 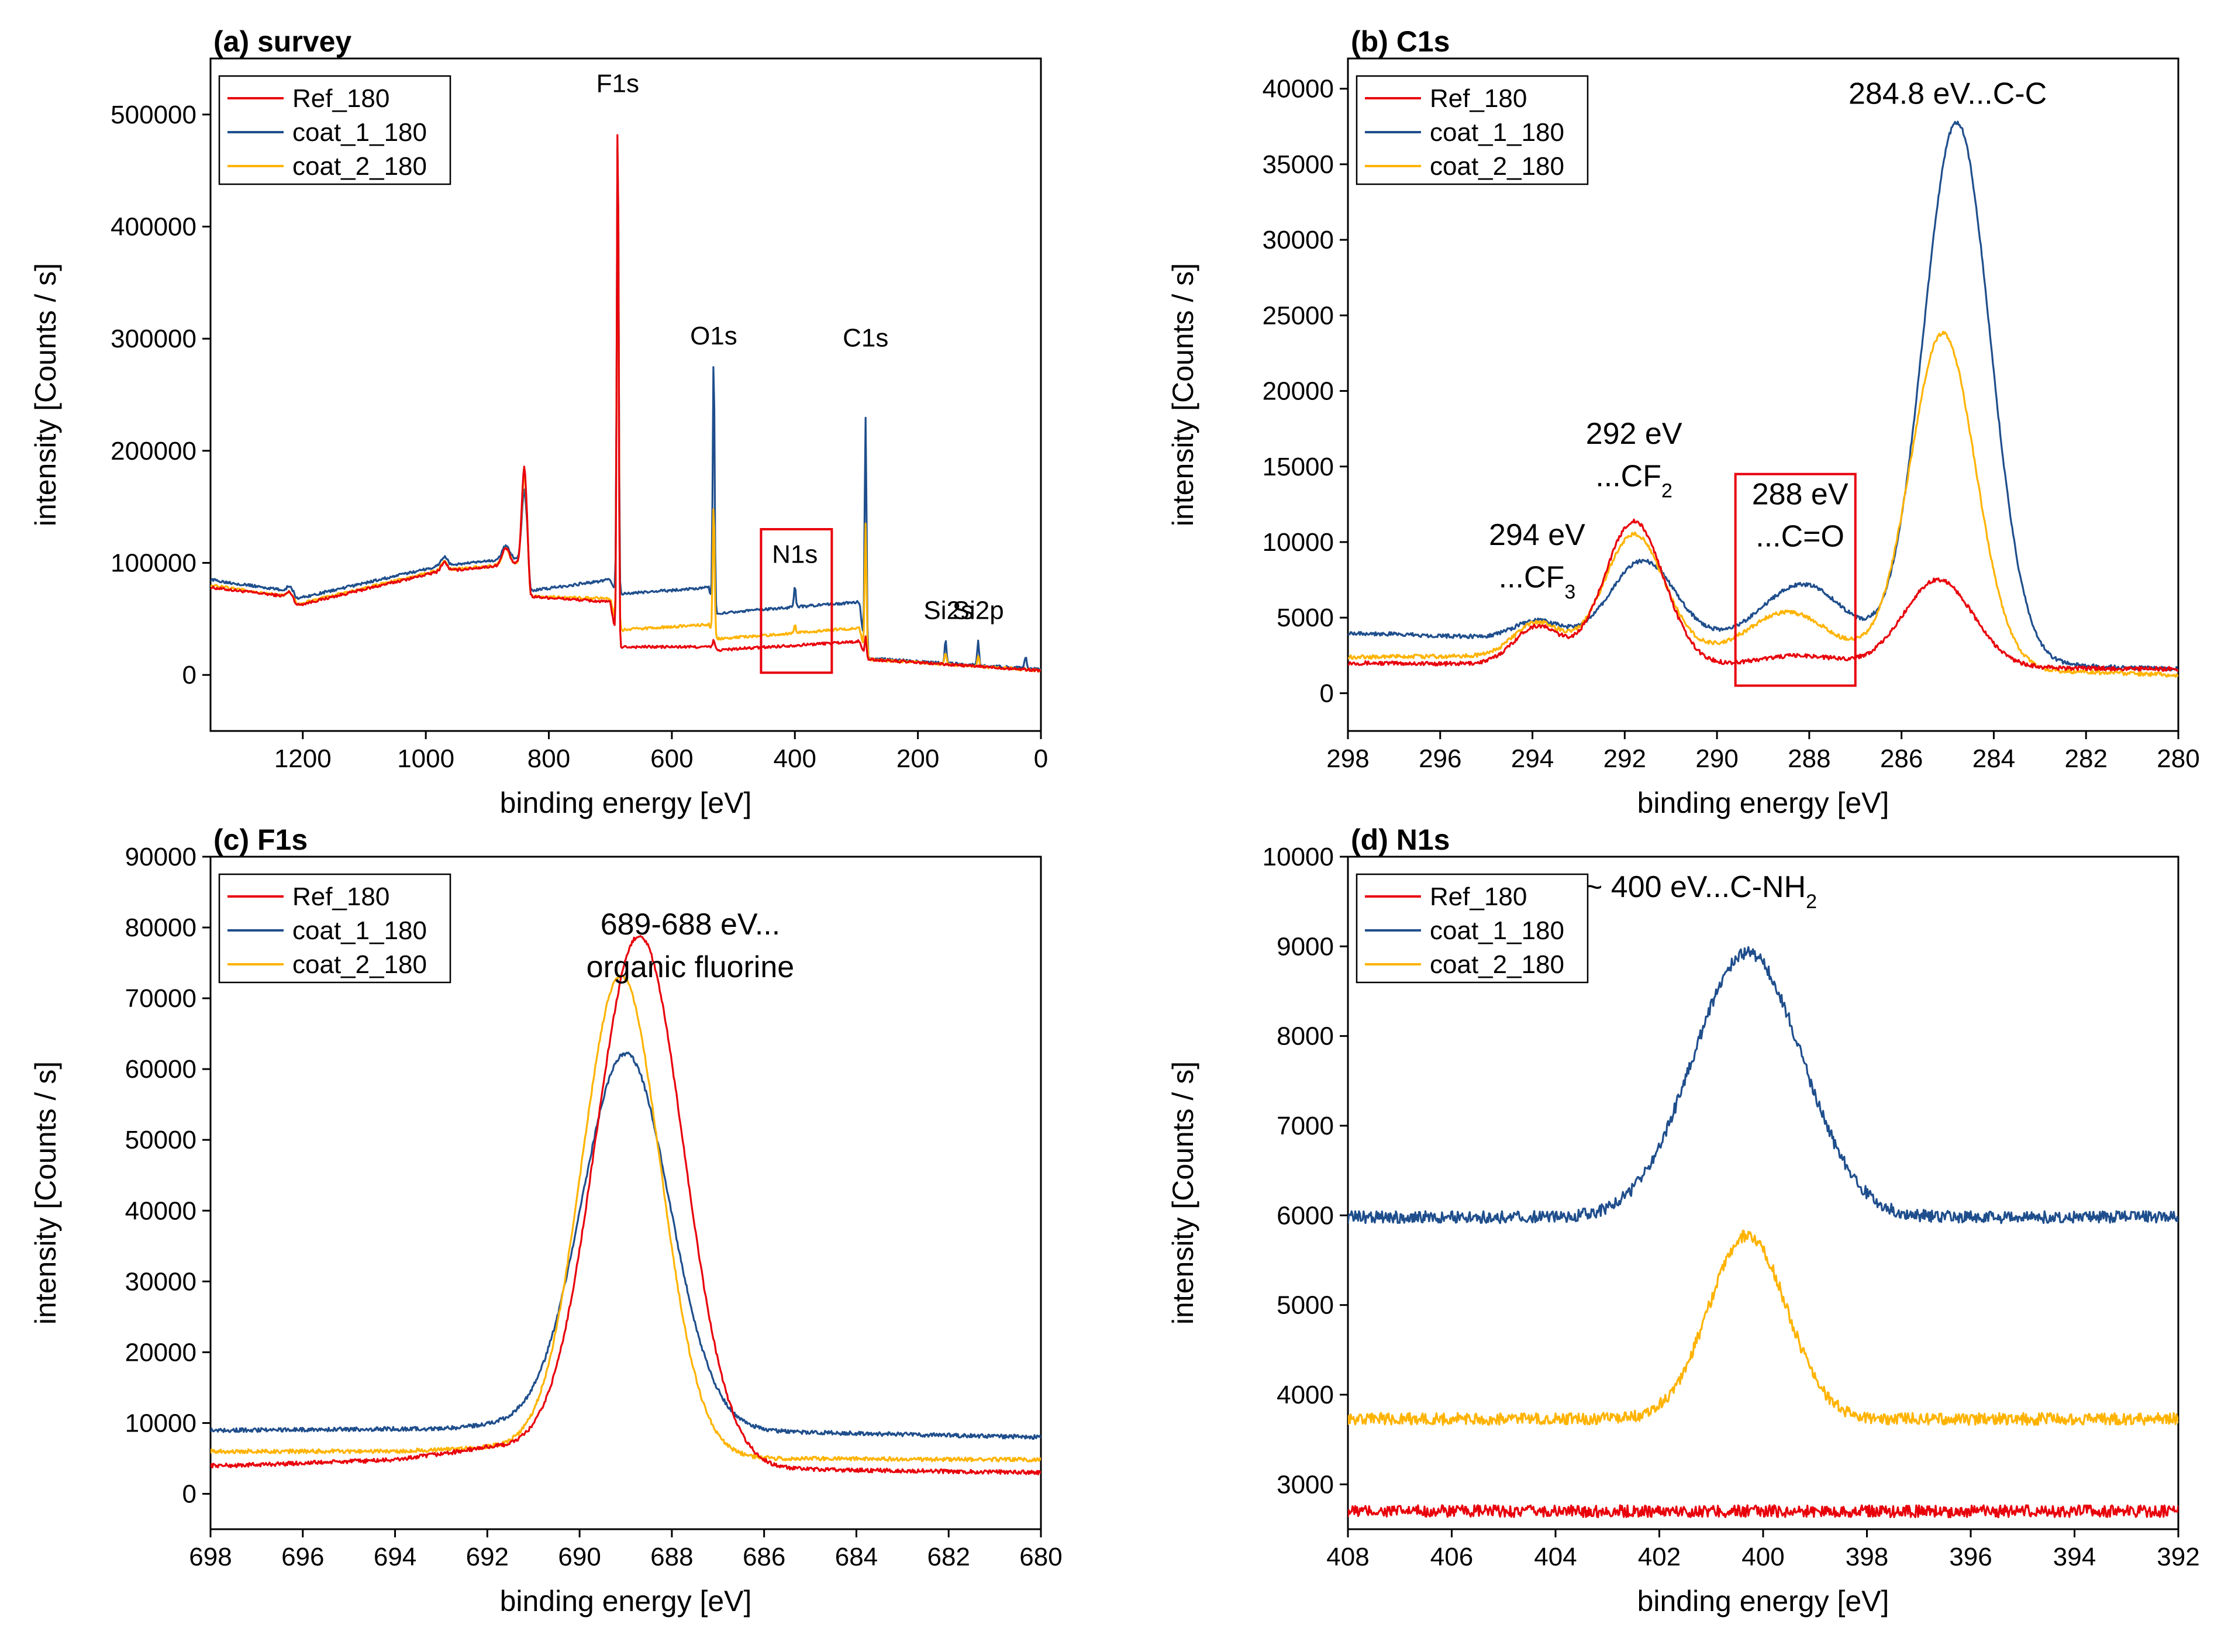 I want to click on x-tick-label: 282, so click(x=2086, y=758).